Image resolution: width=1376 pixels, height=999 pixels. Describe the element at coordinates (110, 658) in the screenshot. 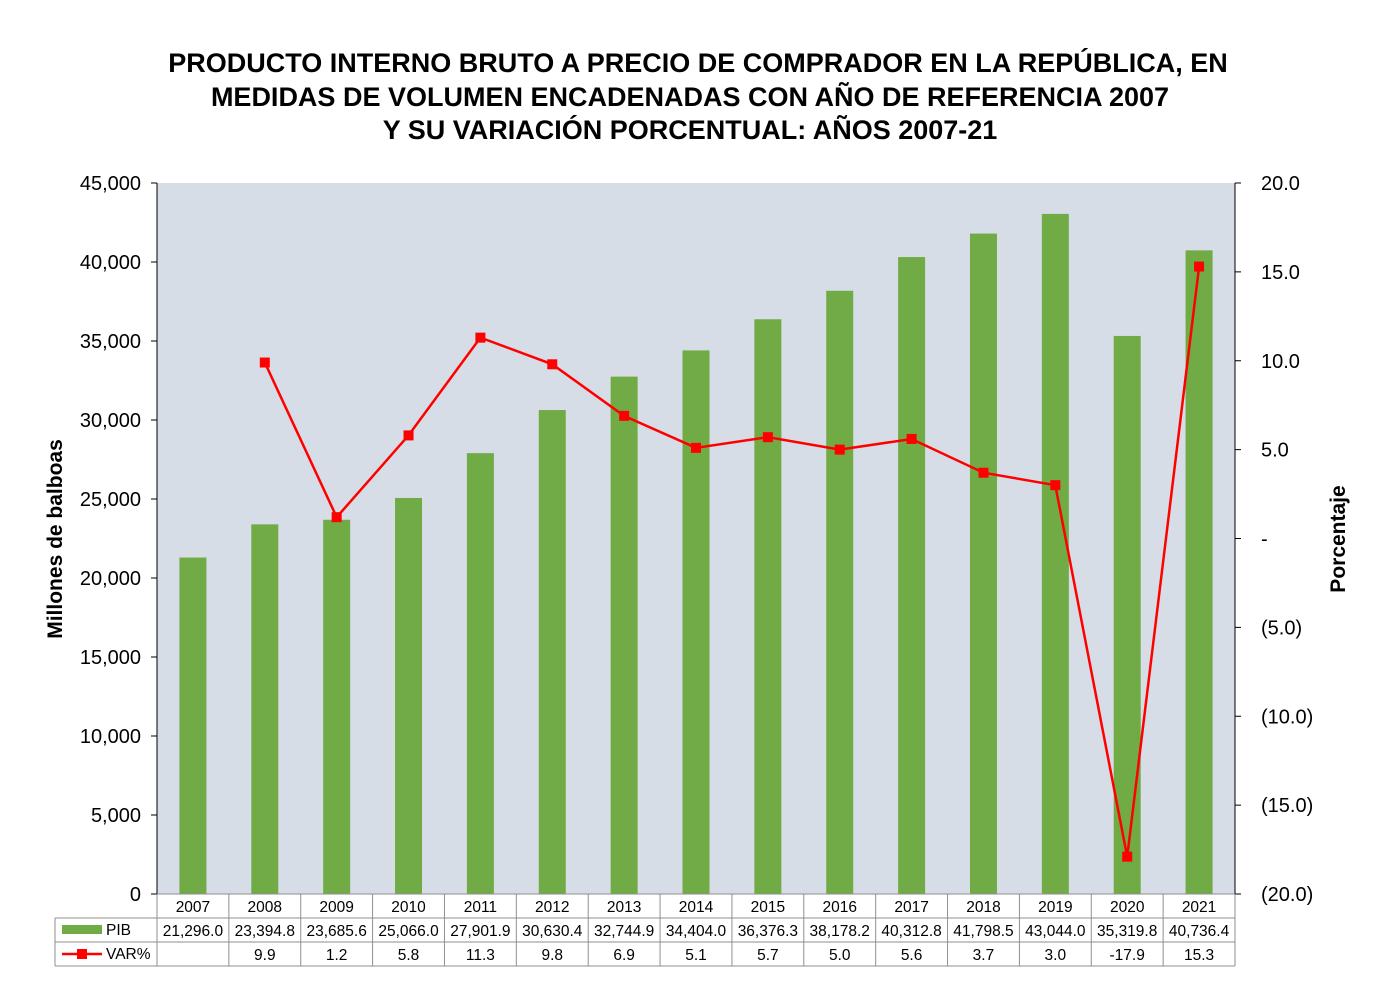

I see `left-tick-label: 15,000` at that location.